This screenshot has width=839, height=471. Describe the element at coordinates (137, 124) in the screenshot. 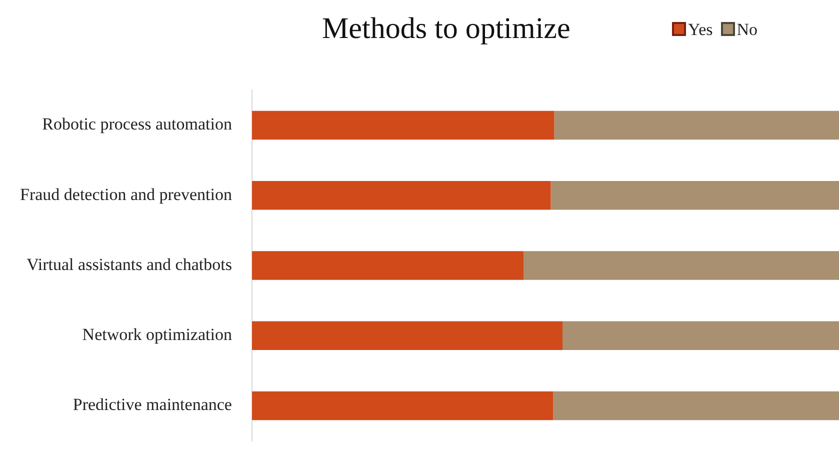

I see `y-tick-label: Robotic process automation` at that location.